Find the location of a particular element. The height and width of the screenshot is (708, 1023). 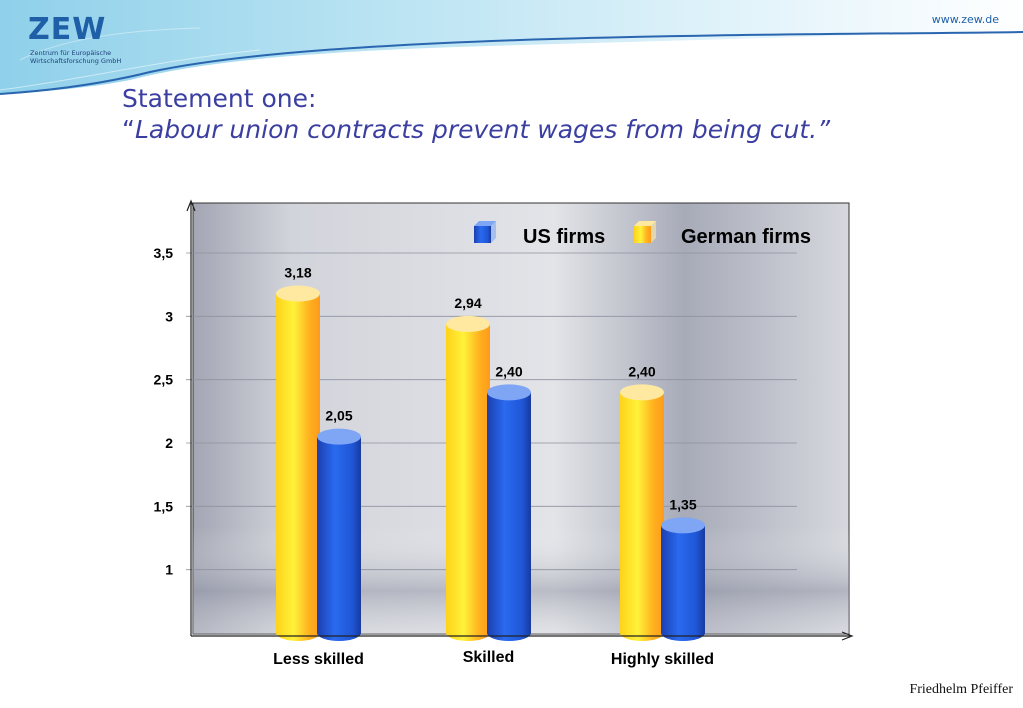

slide-title: Statement one: is located at coordinates (219, 98).